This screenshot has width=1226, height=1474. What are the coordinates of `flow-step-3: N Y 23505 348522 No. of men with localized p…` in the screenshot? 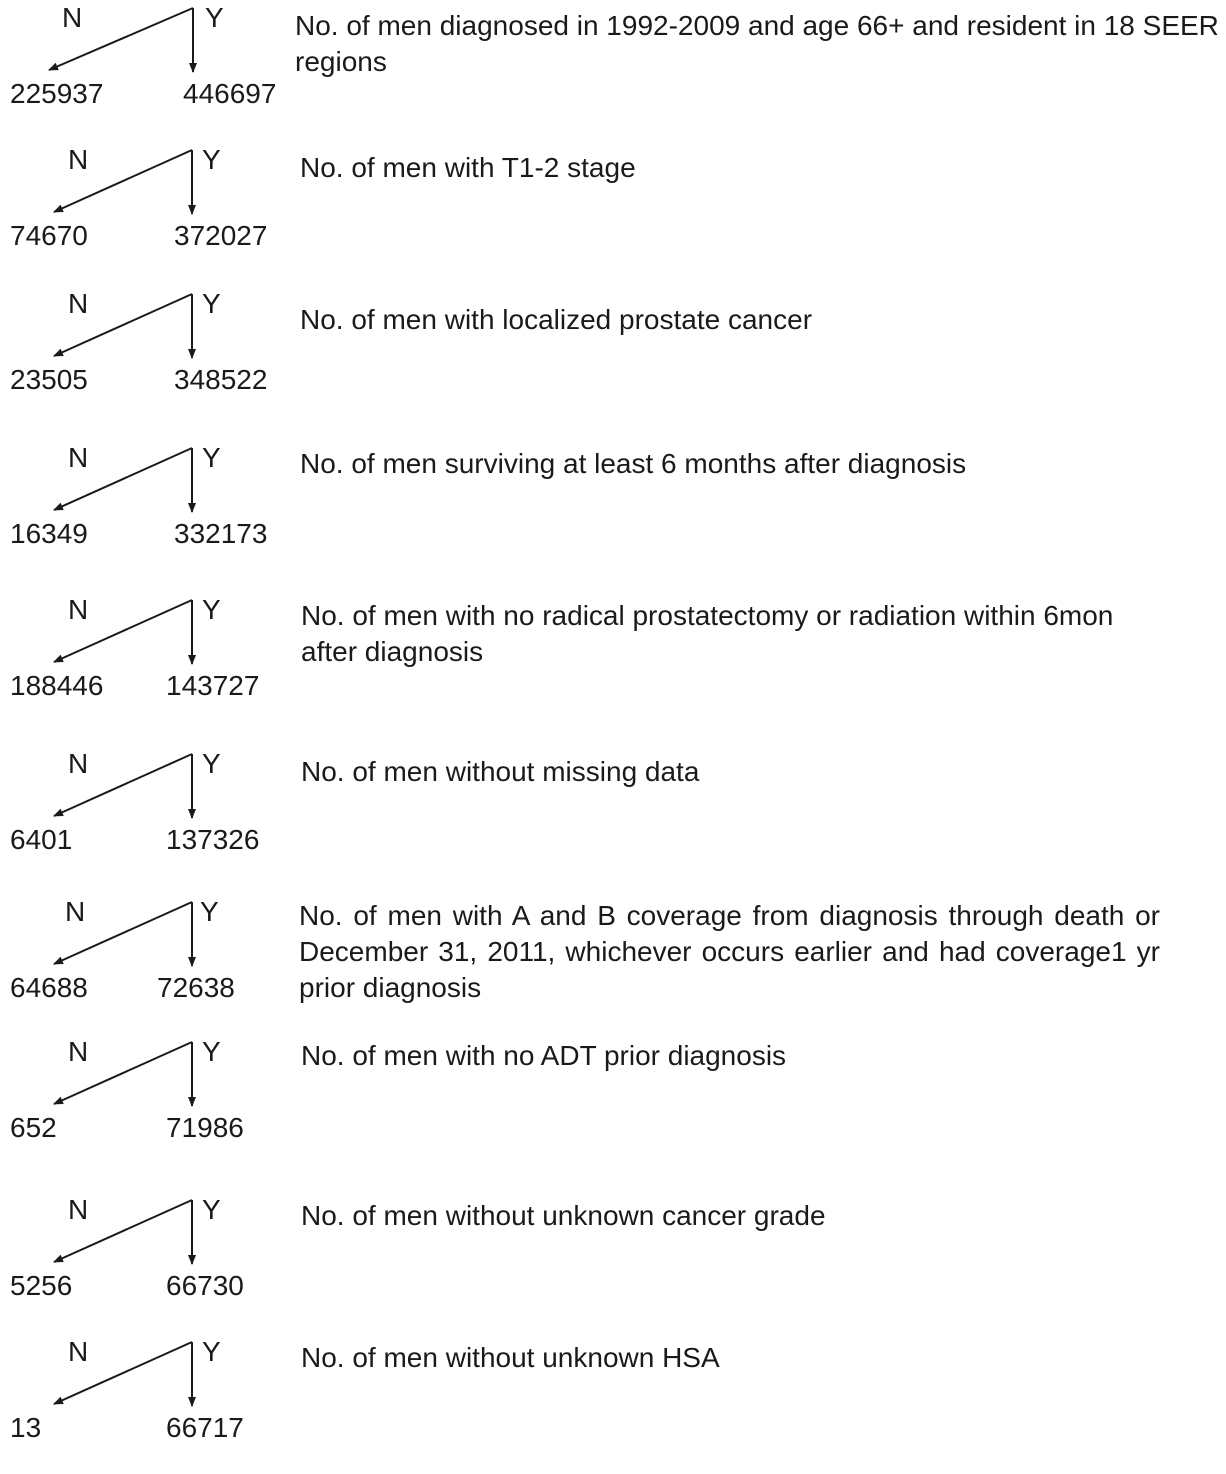 It's located at (613, 356).